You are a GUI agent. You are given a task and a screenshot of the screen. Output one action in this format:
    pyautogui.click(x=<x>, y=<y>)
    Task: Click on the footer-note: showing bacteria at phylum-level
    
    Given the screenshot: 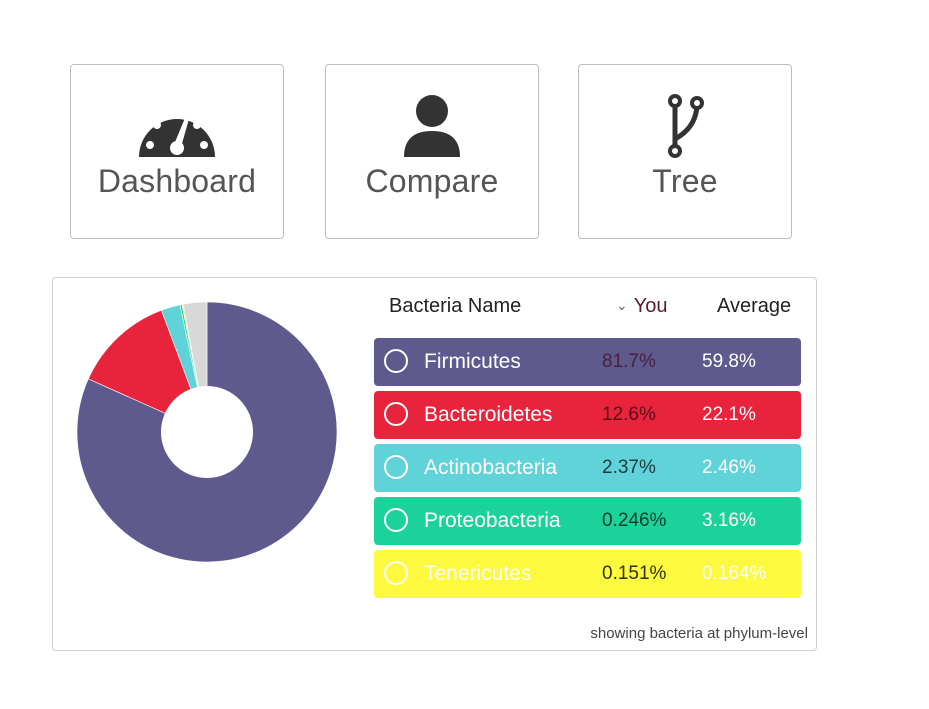 What is the action you would take?
    pyautogui.click(x=699, y=633)
    